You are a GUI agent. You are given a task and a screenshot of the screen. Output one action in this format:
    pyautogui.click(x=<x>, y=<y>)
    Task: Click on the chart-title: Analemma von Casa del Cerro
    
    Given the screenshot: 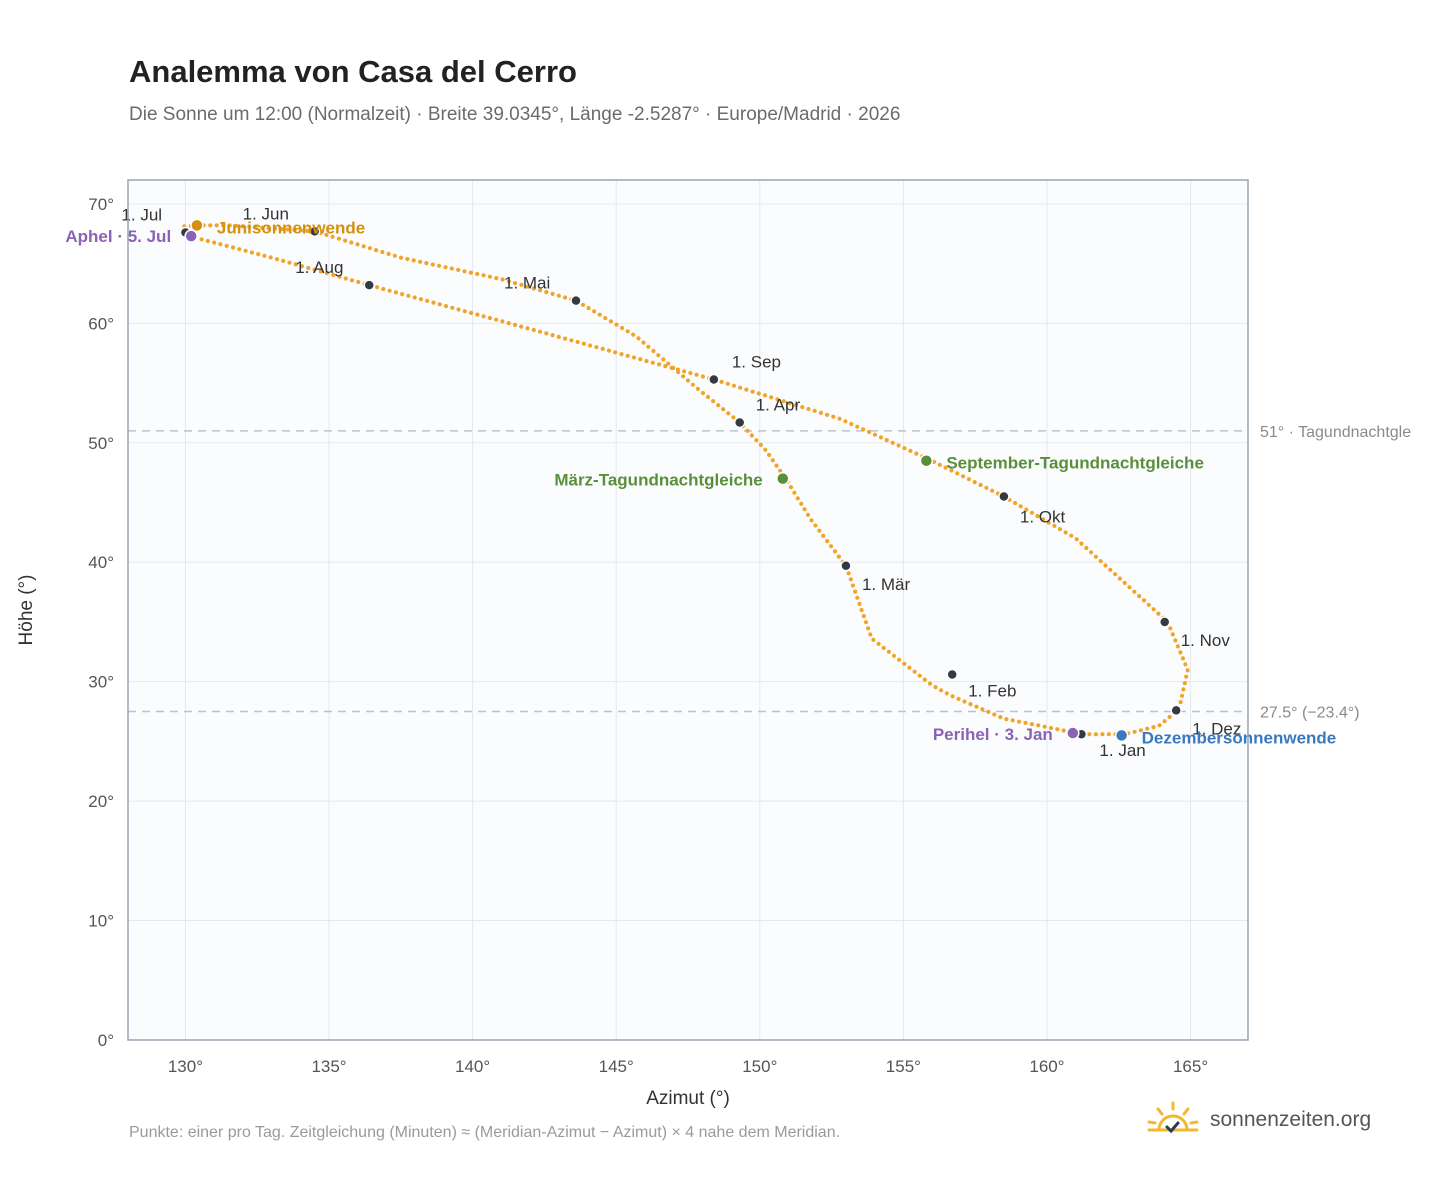 What is the action you would take?
    pyautogui.click(x=353, y=71)
    